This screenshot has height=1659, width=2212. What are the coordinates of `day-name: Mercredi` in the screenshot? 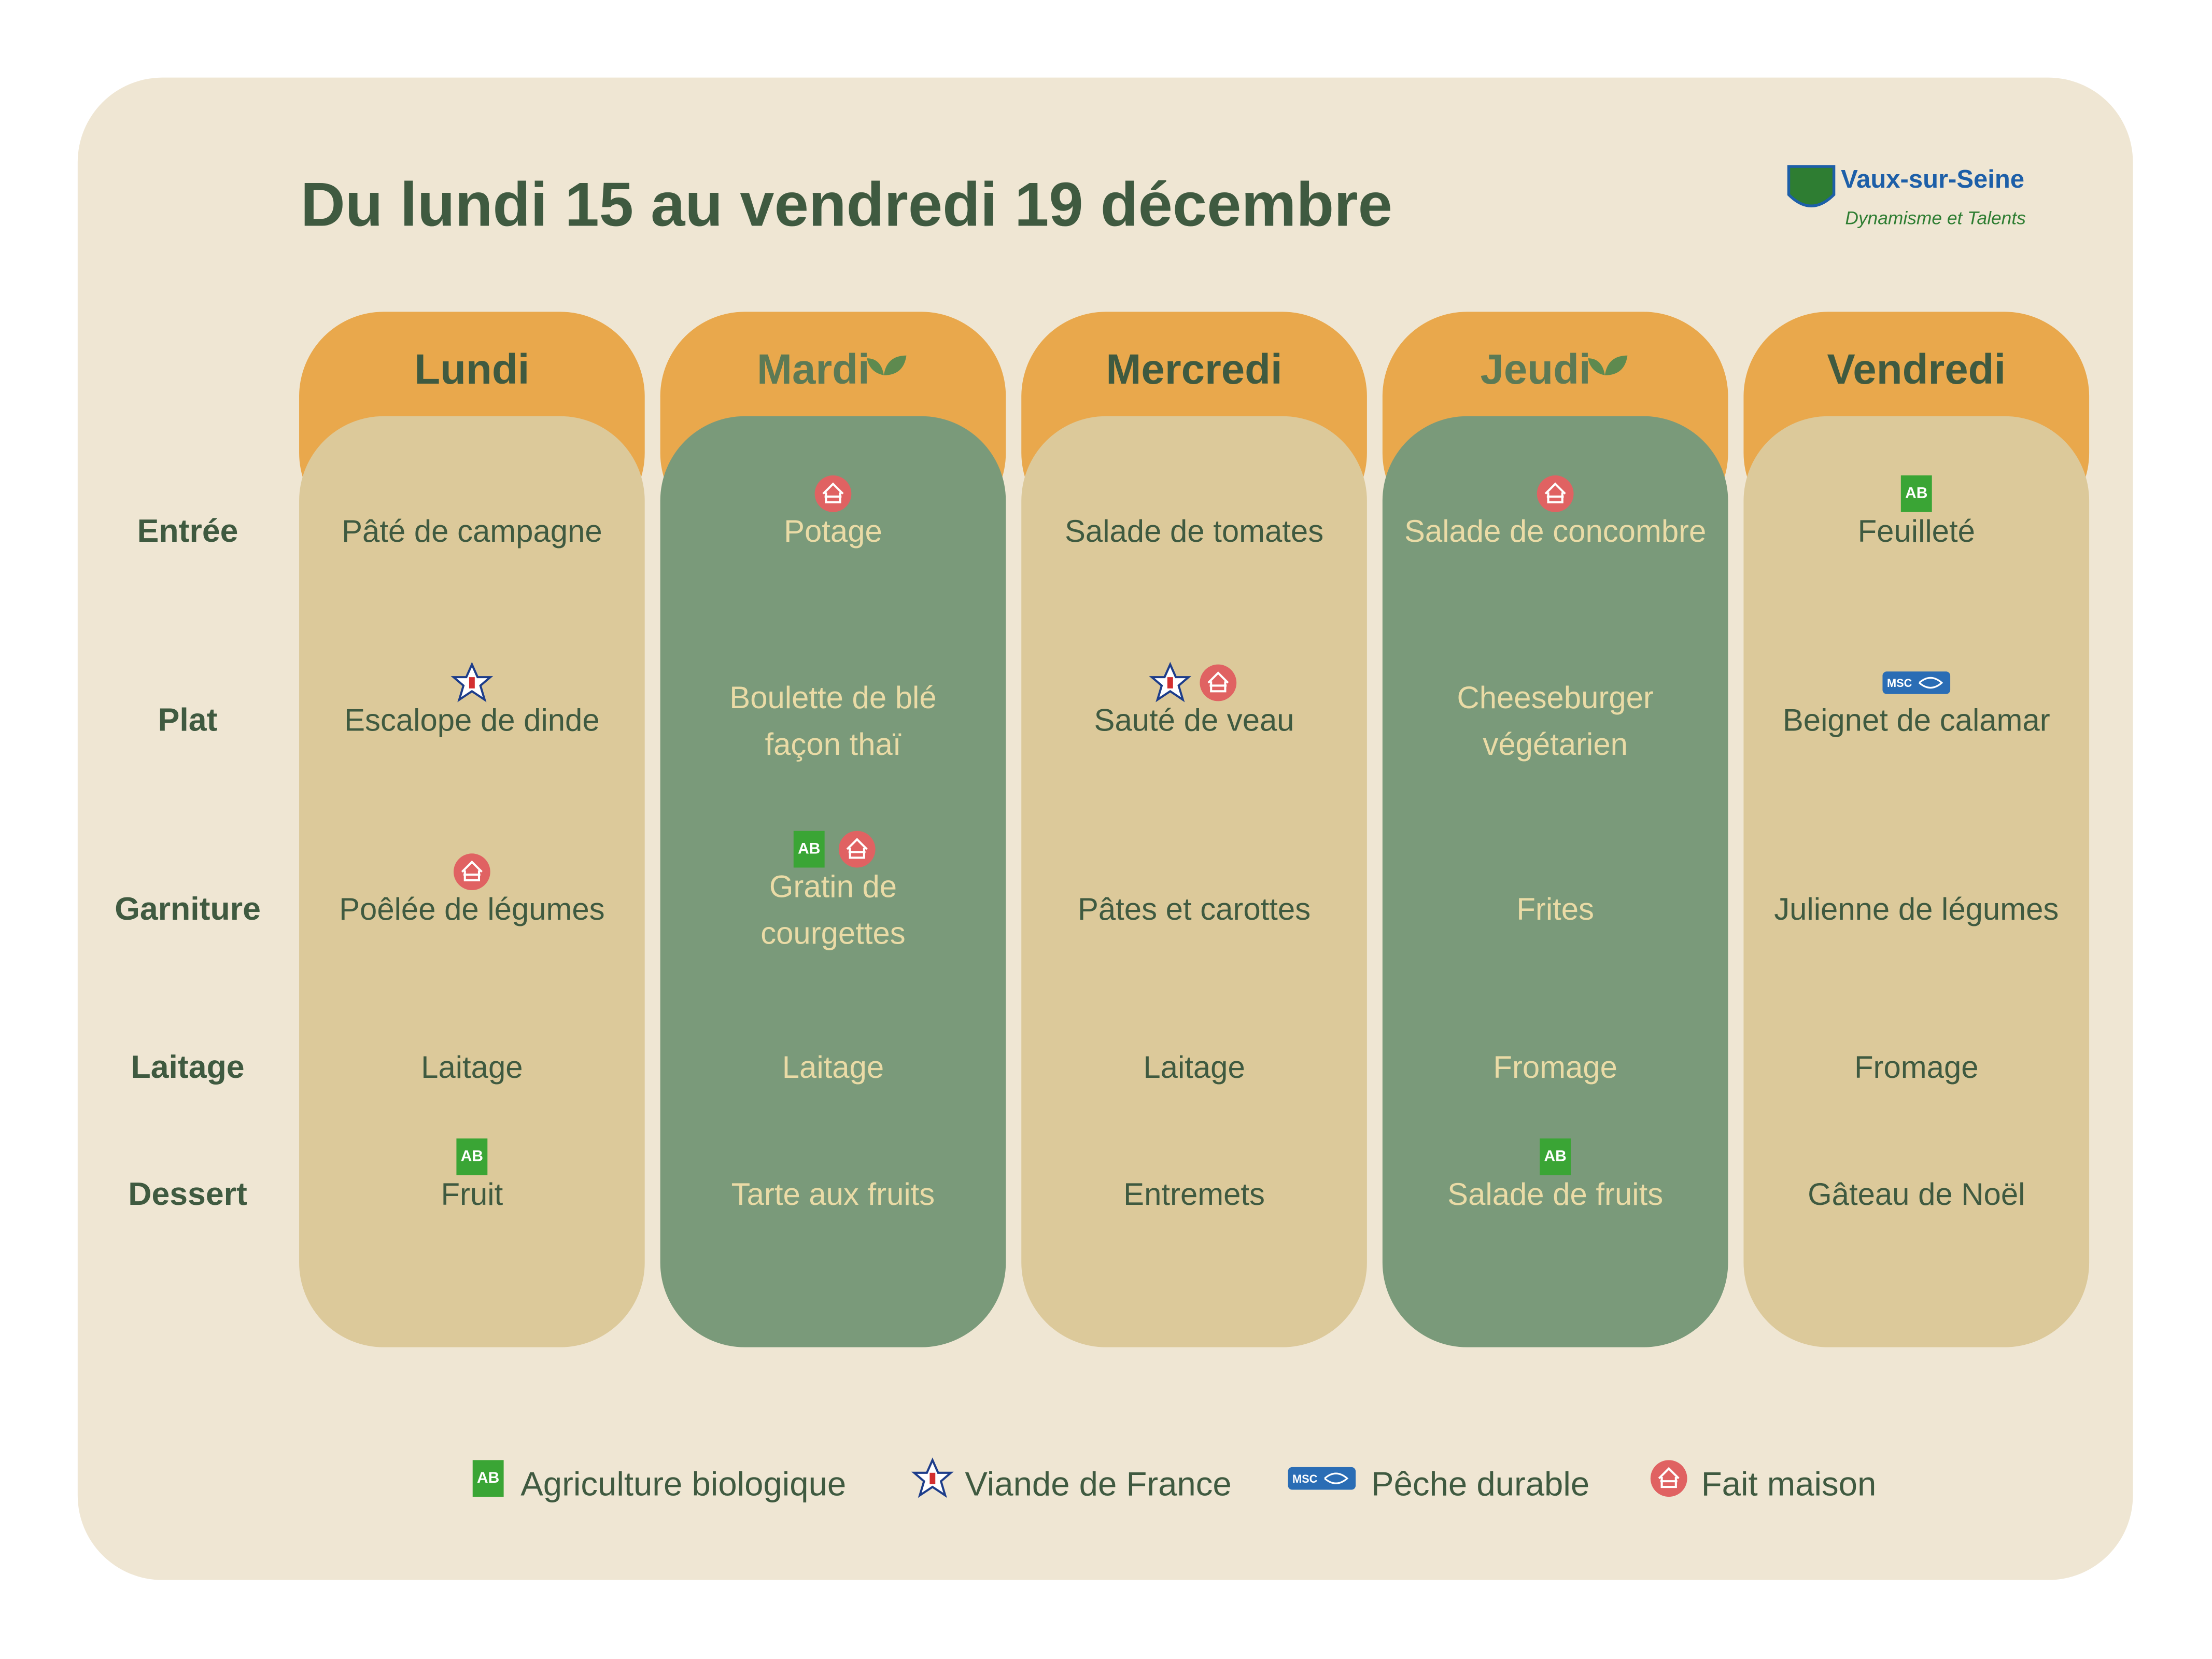 It's located at (1194, 369).